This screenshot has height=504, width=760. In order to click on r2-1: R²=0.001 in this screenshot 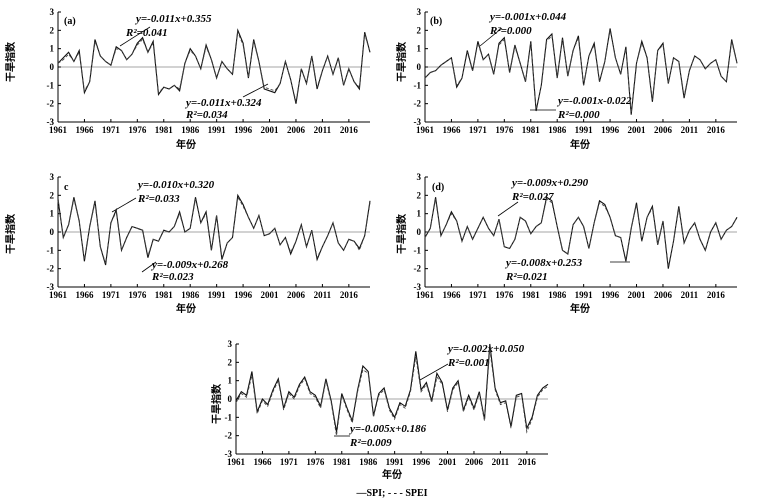, I will do `click(468, 363)`.